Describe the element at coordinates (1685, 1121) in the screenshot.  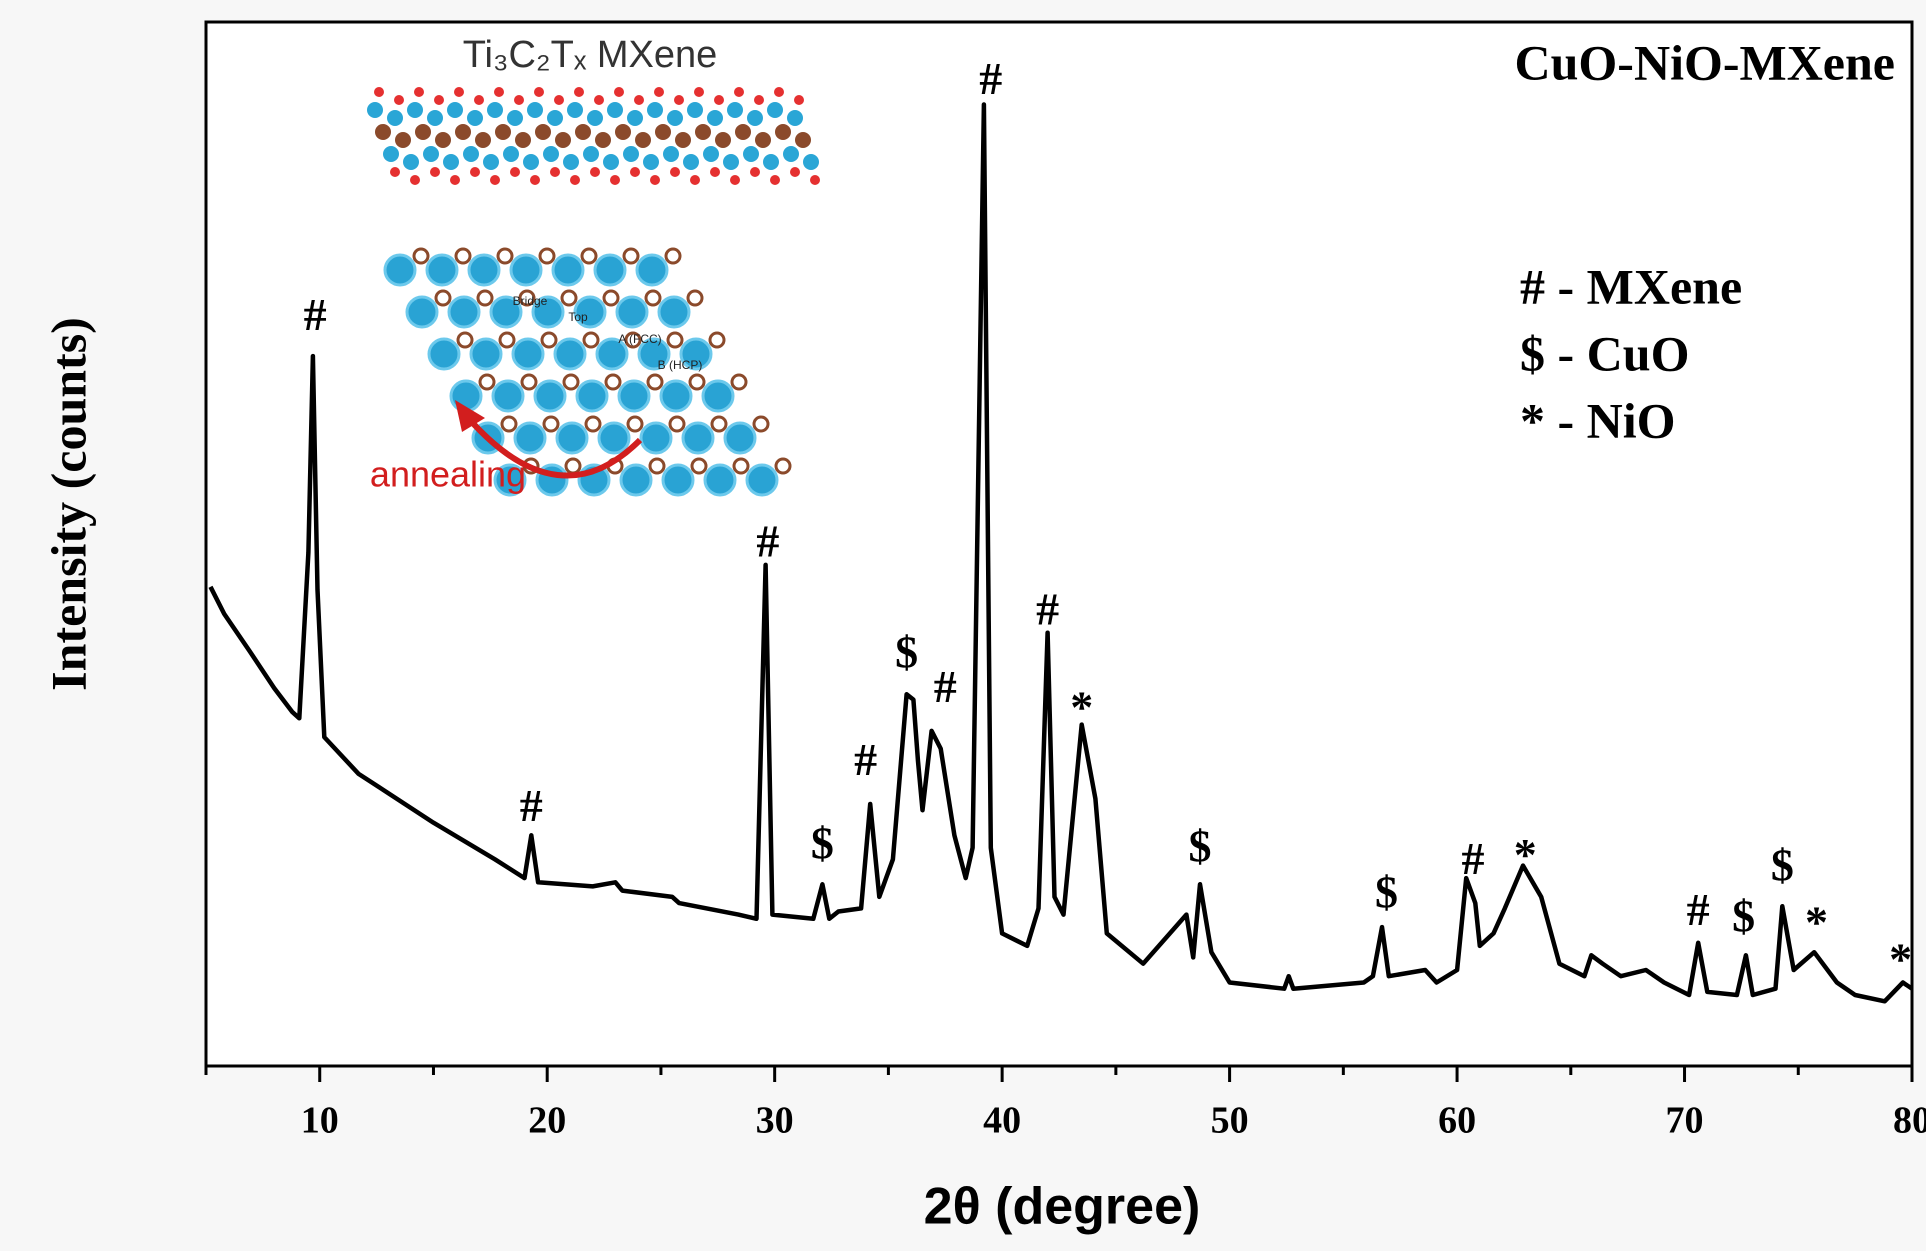
I see `x-tick-label: 70` at that location.